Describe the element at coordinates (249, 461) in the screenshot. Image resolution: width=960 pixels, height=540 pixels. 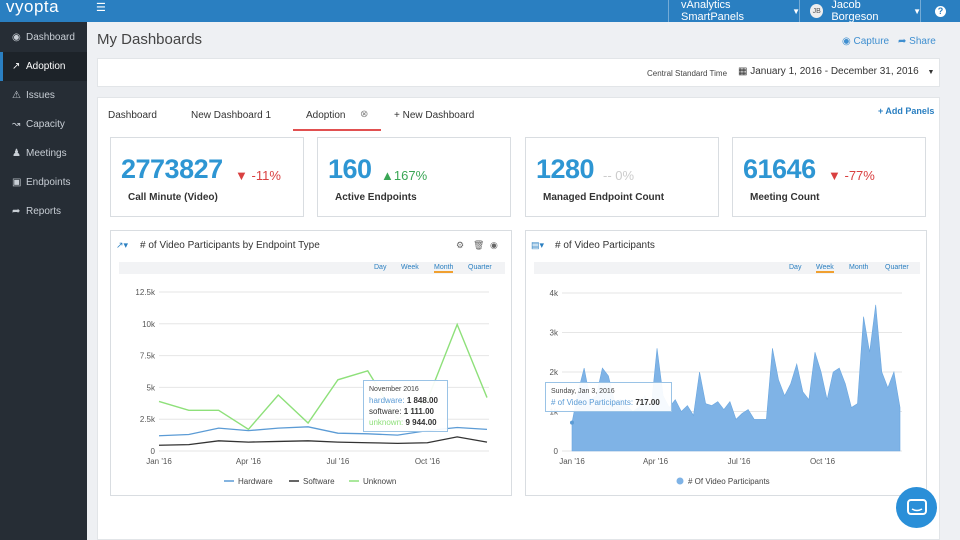
I see `x-tick-label: Apr '16` at that location.